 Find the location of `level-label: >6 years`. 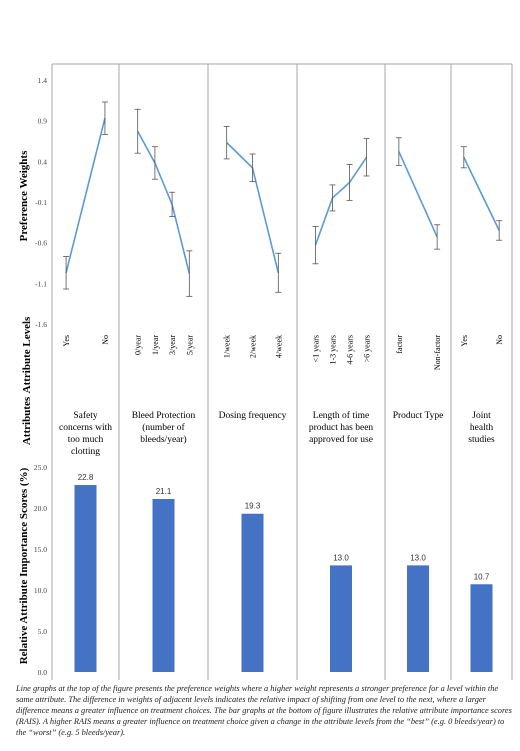

level-label: >6 years is located at coordinates (367, 348).